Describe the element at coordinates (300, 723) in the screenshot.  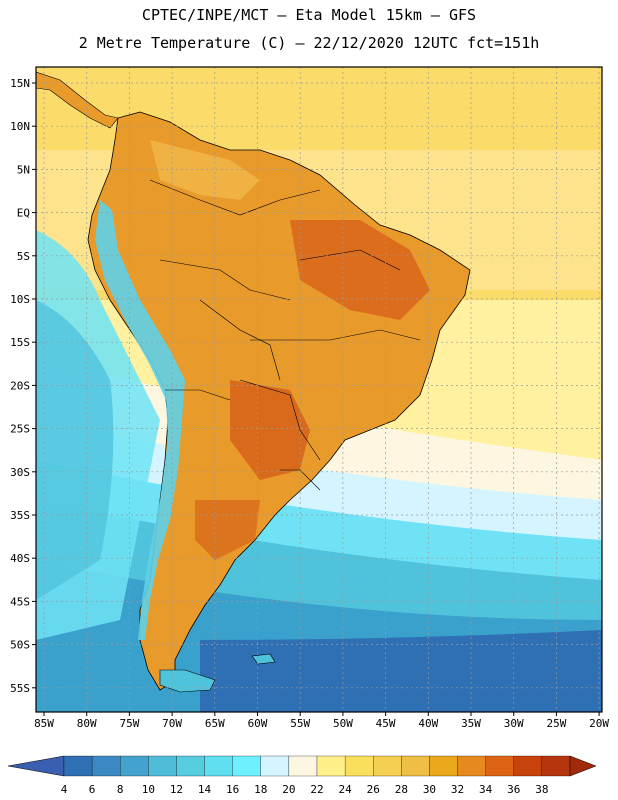
I see `lon-label: 55W` at that location.